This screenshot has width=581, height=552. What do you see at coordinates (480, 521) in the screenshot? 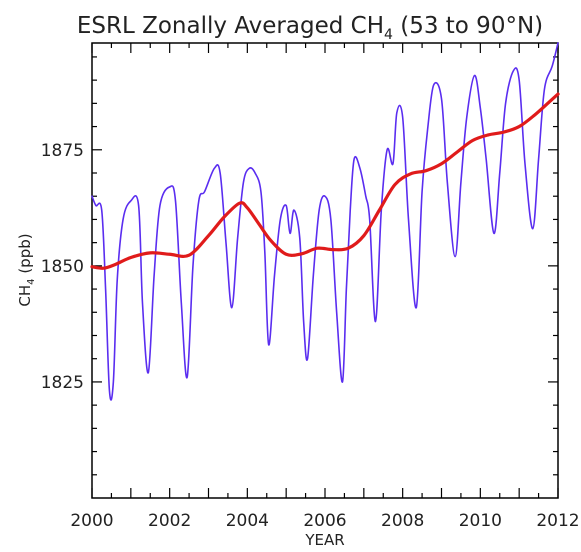
I see `x-tick-label: 2010` at bounding box center [480, 521].